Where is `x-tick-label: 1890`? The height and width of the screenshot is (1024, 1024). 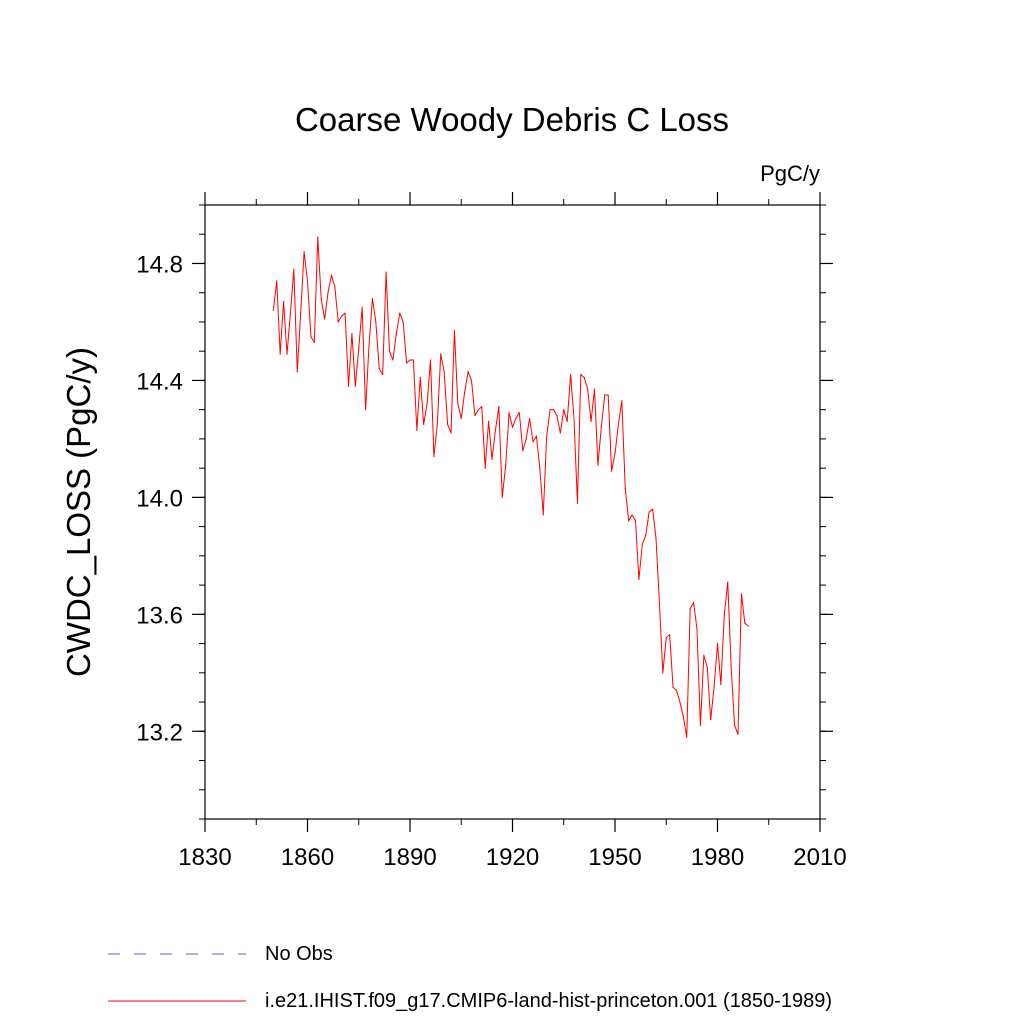 x-tick-label: 1890 is located at coordinates (409, 857).